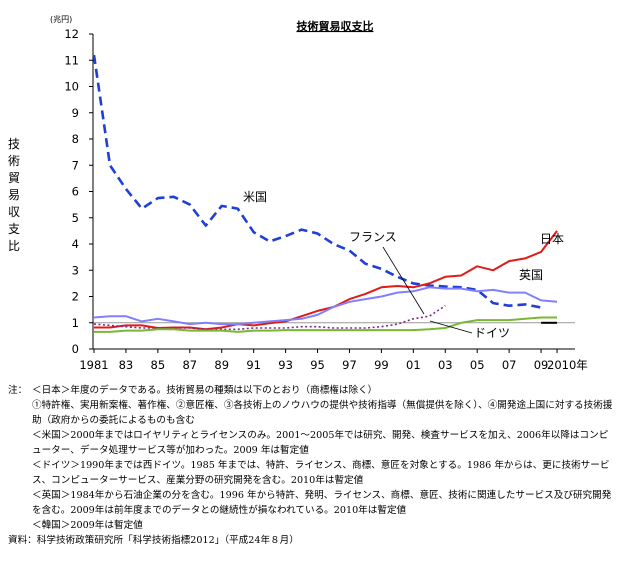  What do you see at coordinates (75, 165) in the screenshot?
I see `y-tick-label: 7` at bounding box center [75, 165].